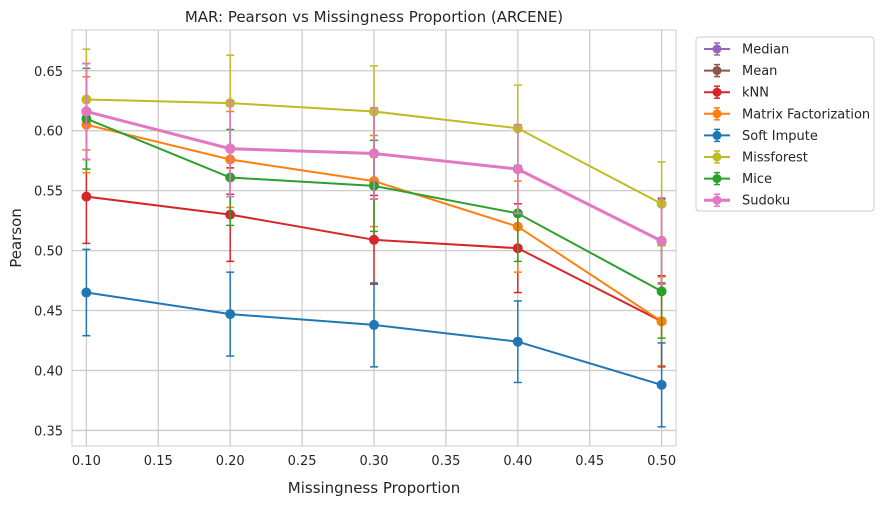  What do you see at coordinates (806, 114) in the screenshot?
I see `legend-label: Matrix Factorization` at bounding box center [806, 114].